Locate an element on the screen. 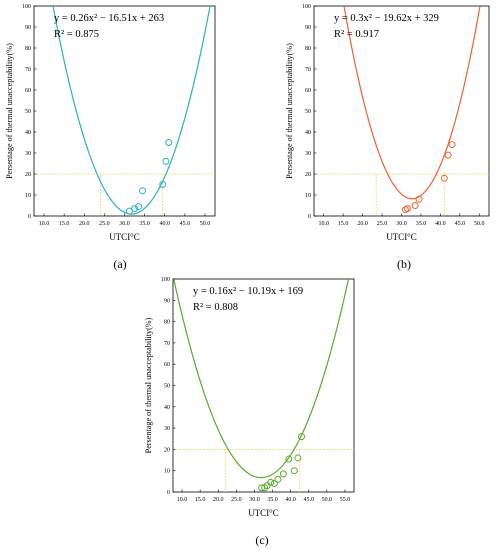  x-axis-label: UTCI°C is located at coordinates (124, 237).